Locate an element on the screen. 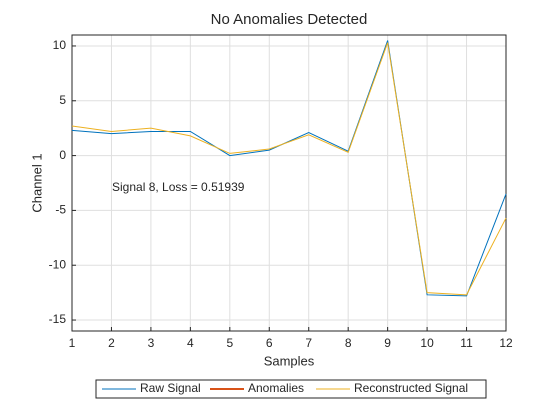 This screenshot has height=420, width=560. x-tick-label: 4 is located at coordinates (190, 343).